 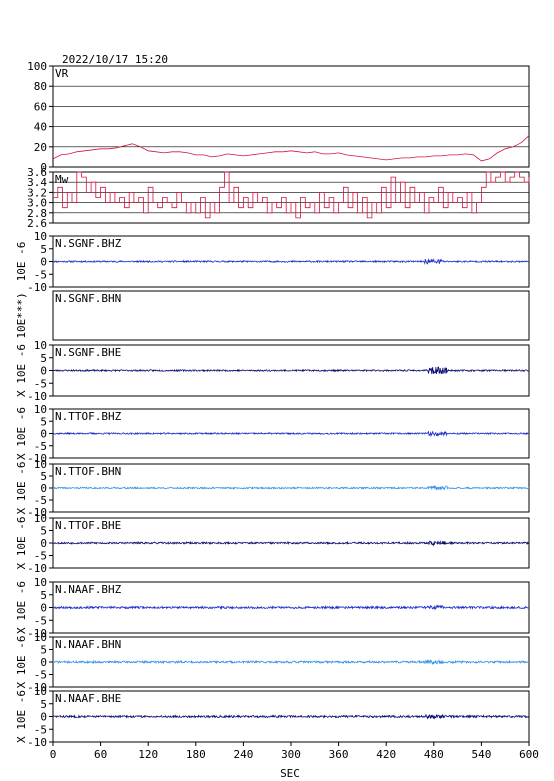 I want to click on y-tick-label: 2.6, so click(x=37, y=223).